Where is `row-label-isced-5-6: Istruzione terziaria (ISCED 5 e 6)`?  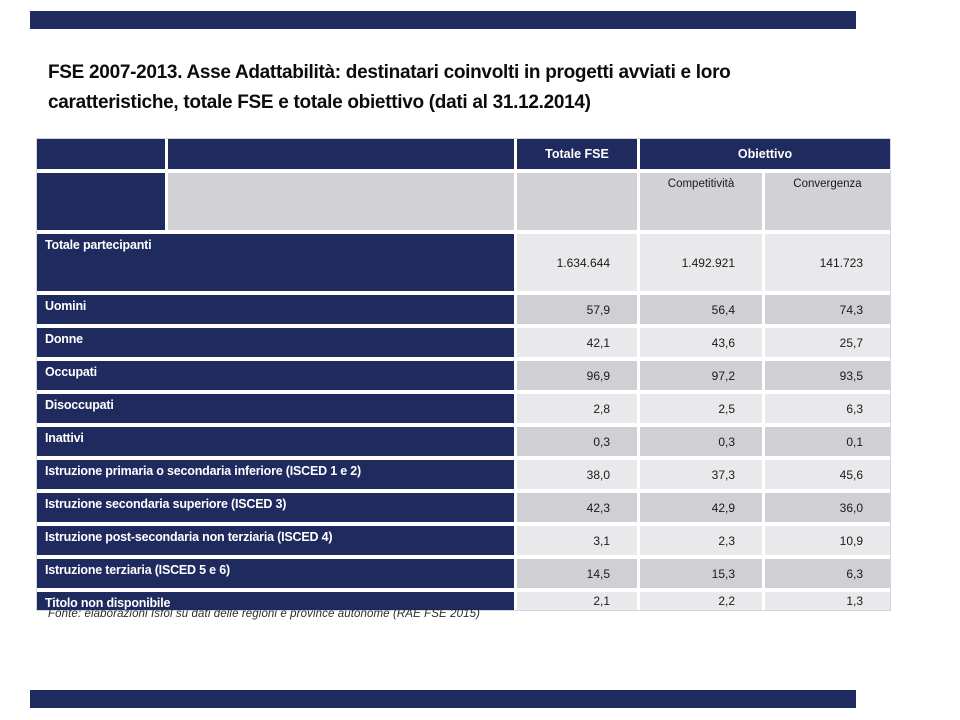 row-label-isced-5-6: Istruzione terziaria (ISCED 5 e 6) is located at coordinates (275, 573).